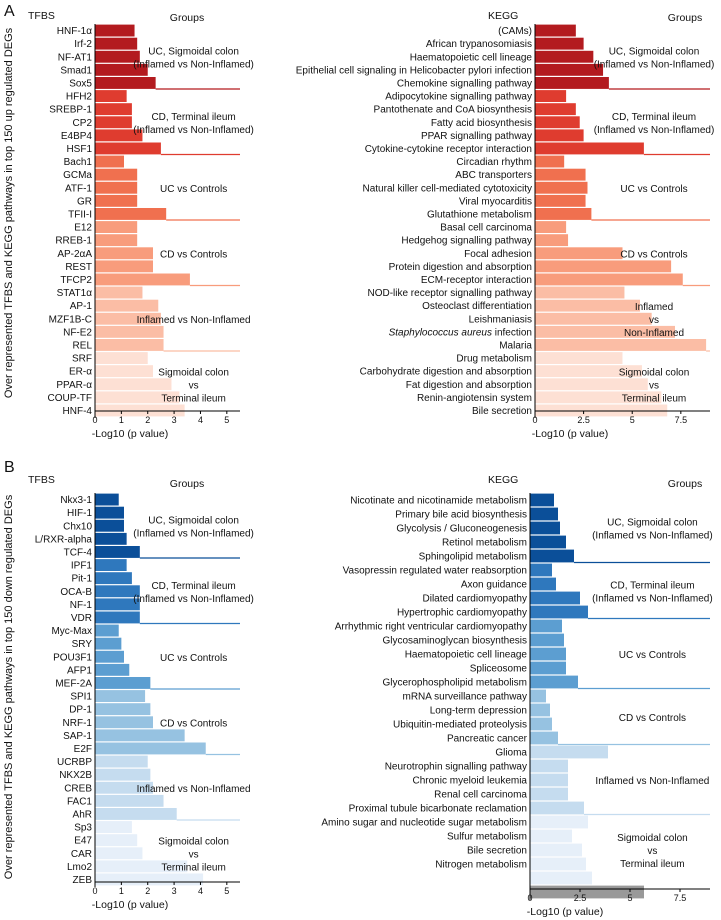  Describe the element at coordinates (76, 592) in the screenshot. I see `b-tfbs-category-label: OCA-B` at that location.